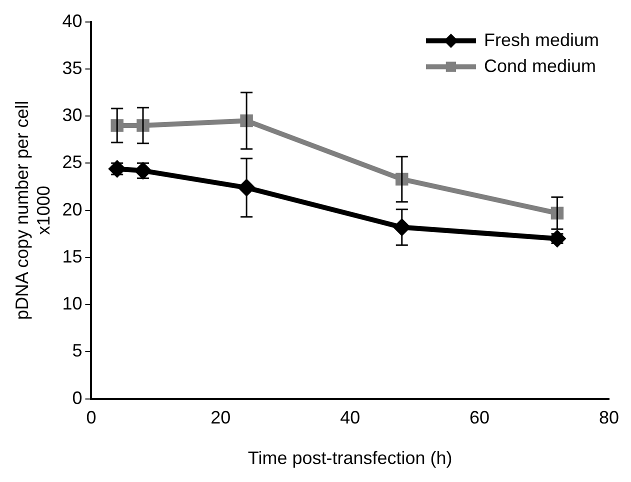  Describe the element at coordinates (557, 239) in the screenshot. I see `point` at that location.